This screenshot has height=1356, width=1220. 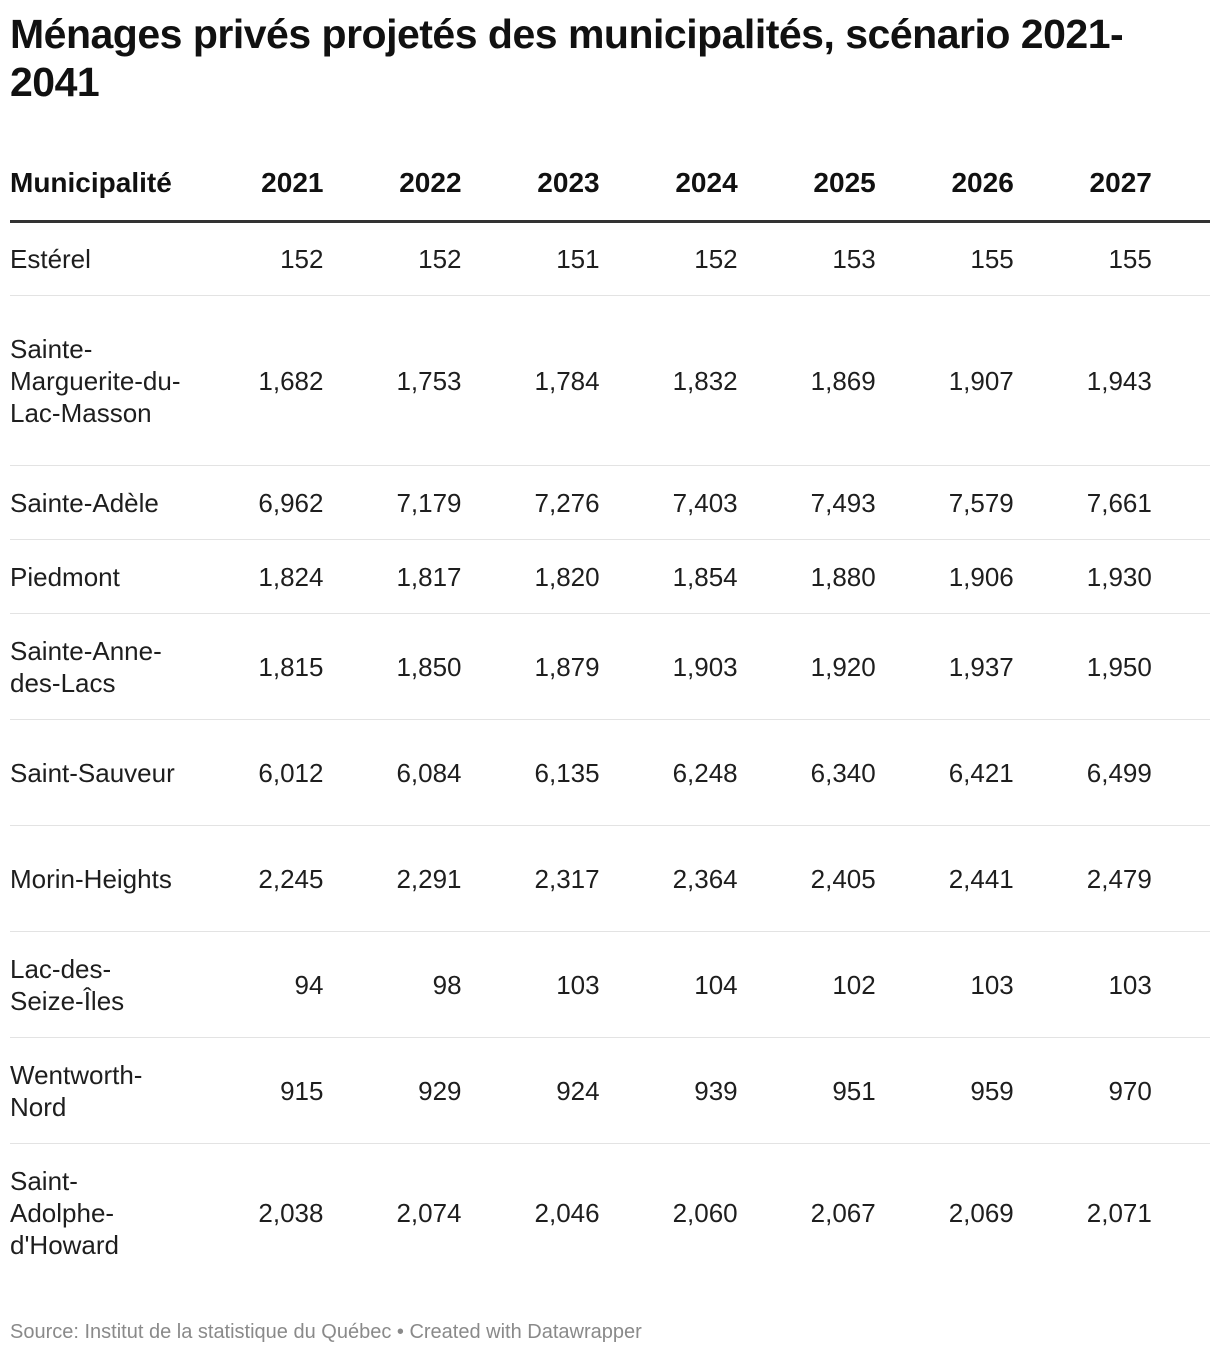 What do you see at coordinates (668, 984) in the screenshot?
I see `value-cell: 104` at bounding box center [668, 984].